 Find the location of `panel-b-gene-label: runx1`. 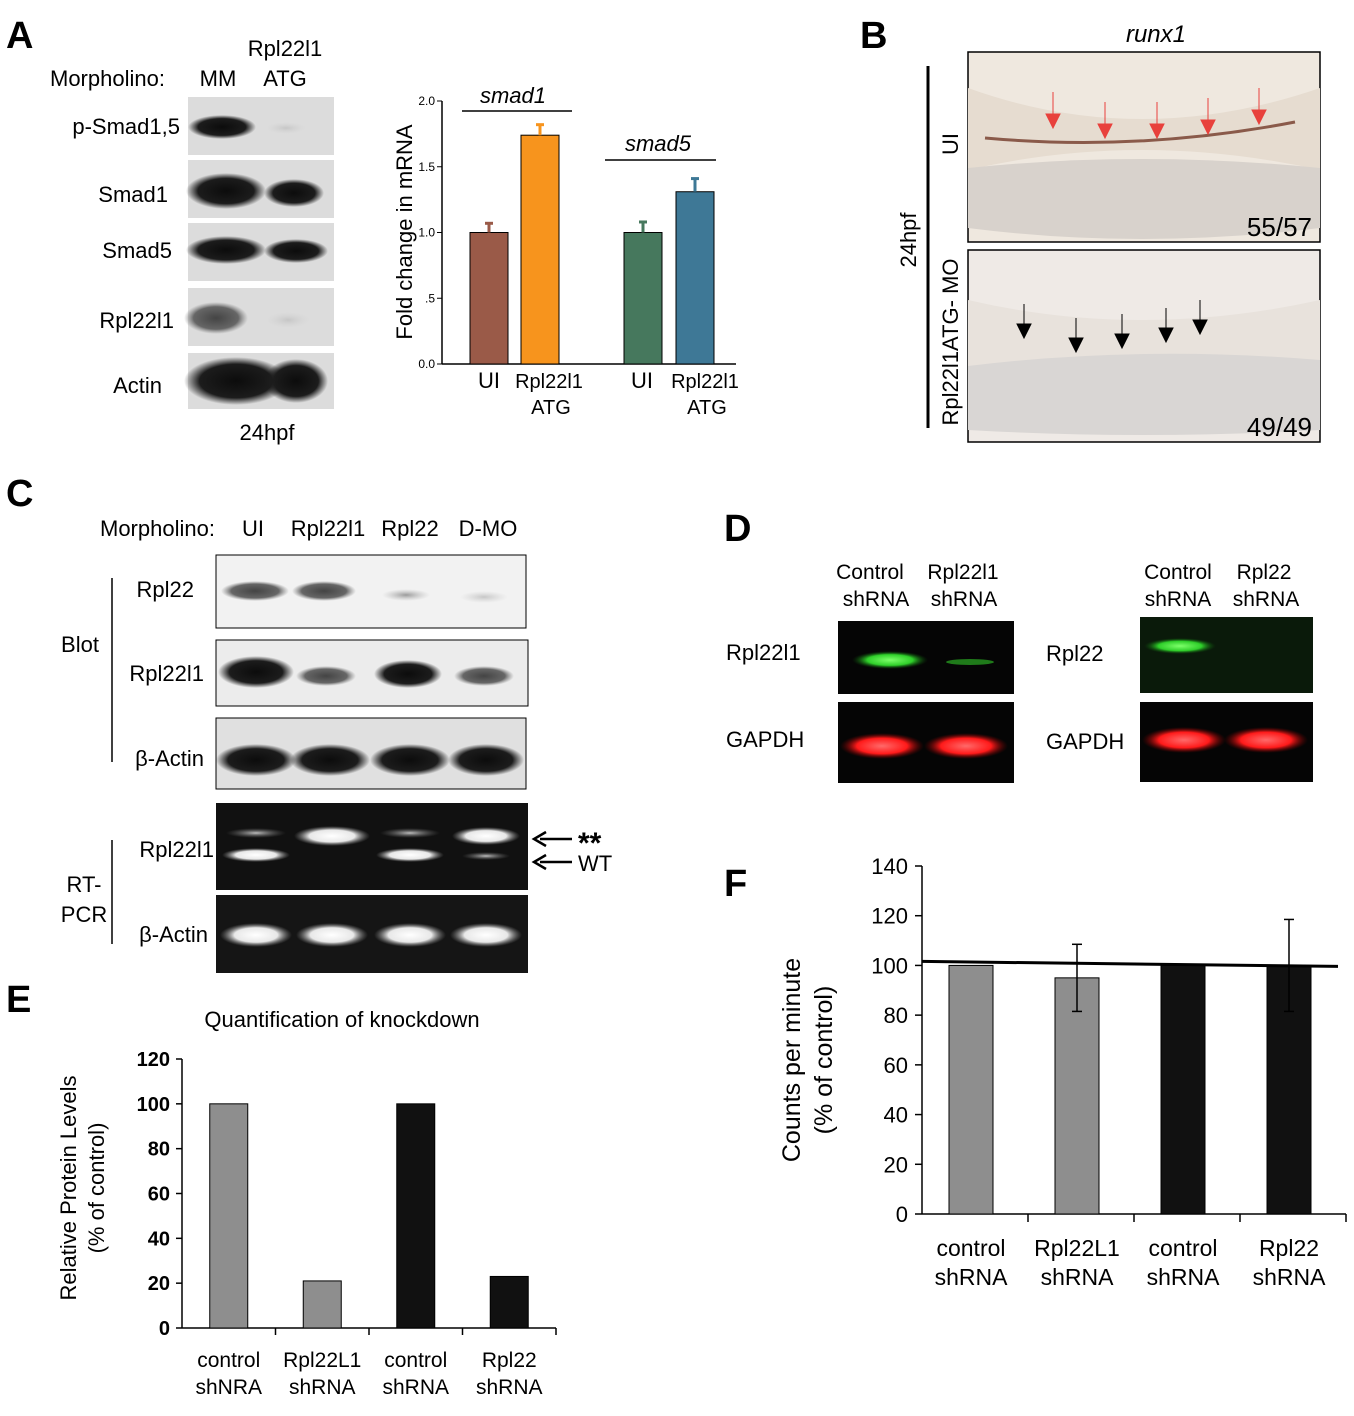

panel-b-gene-label: runx1 is located at coordinates (1156, 34).